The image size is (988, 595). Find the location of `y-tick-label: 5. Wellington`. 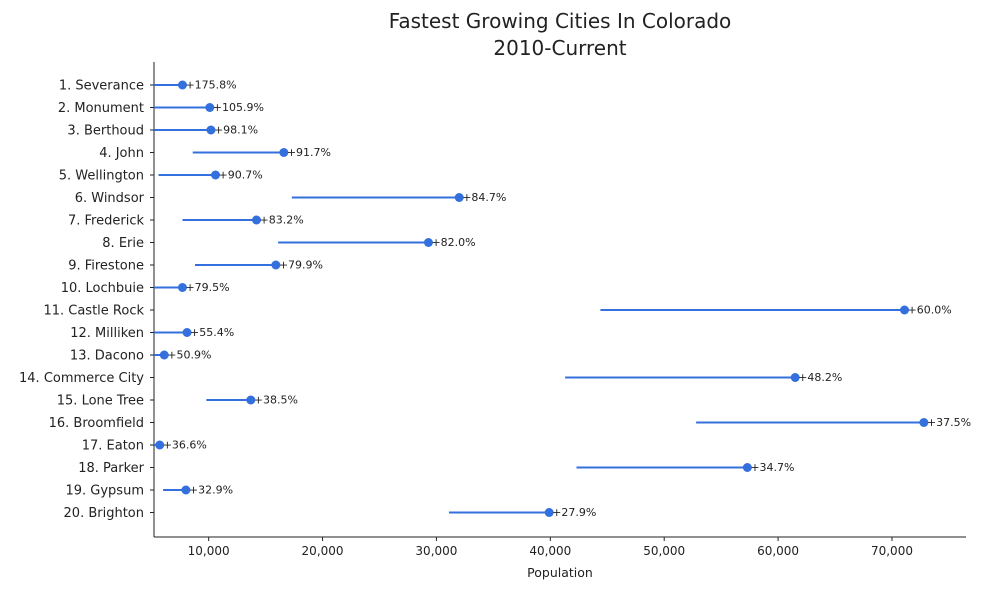

y-tick-label: 5. Wellington is located at coordinates (101, 176).